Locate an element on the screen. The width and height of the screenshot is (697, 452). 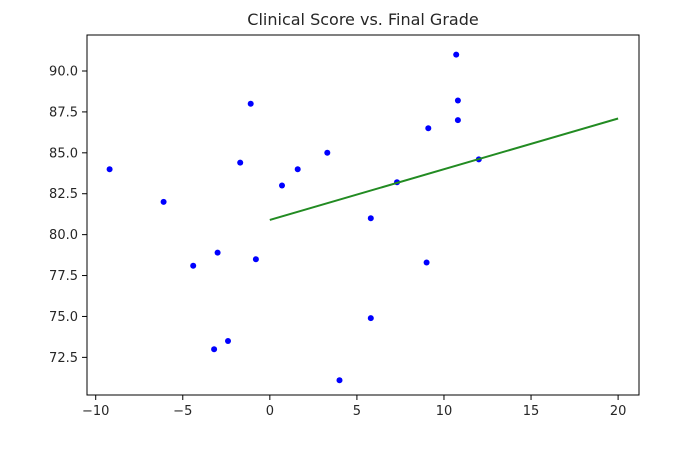
x-tick-label: −5 is located at coordinates (182, 411).